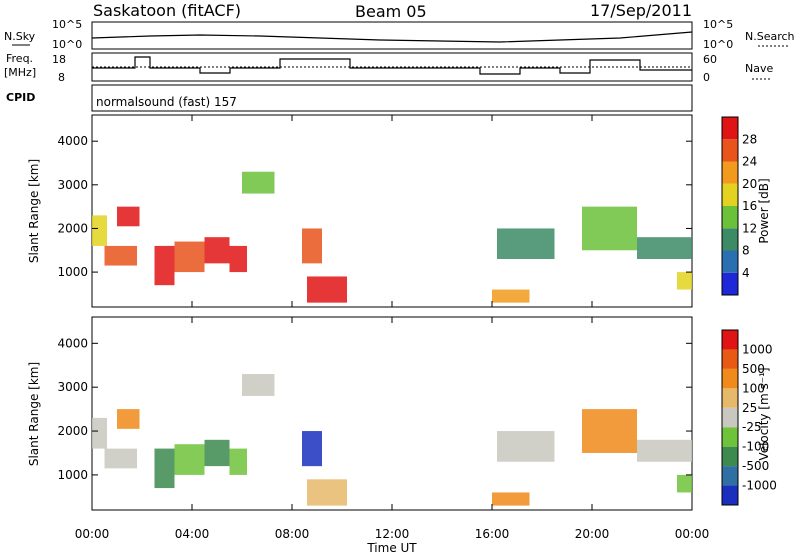 This screenshot has width=800, height=554. I want to click on xtick-label-4: 16:00, so click(492, 534).